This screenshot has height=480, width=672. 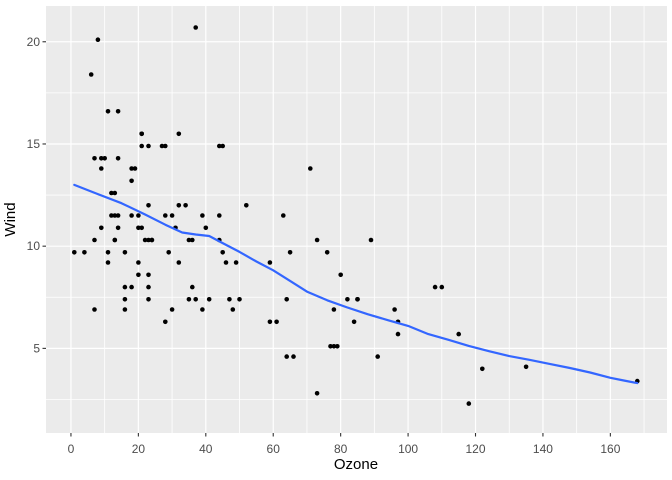 What do you see at coordinates (36, 348) in the screenshot?
I see `y-tick-label: 5` at bounding box center [36, 348].